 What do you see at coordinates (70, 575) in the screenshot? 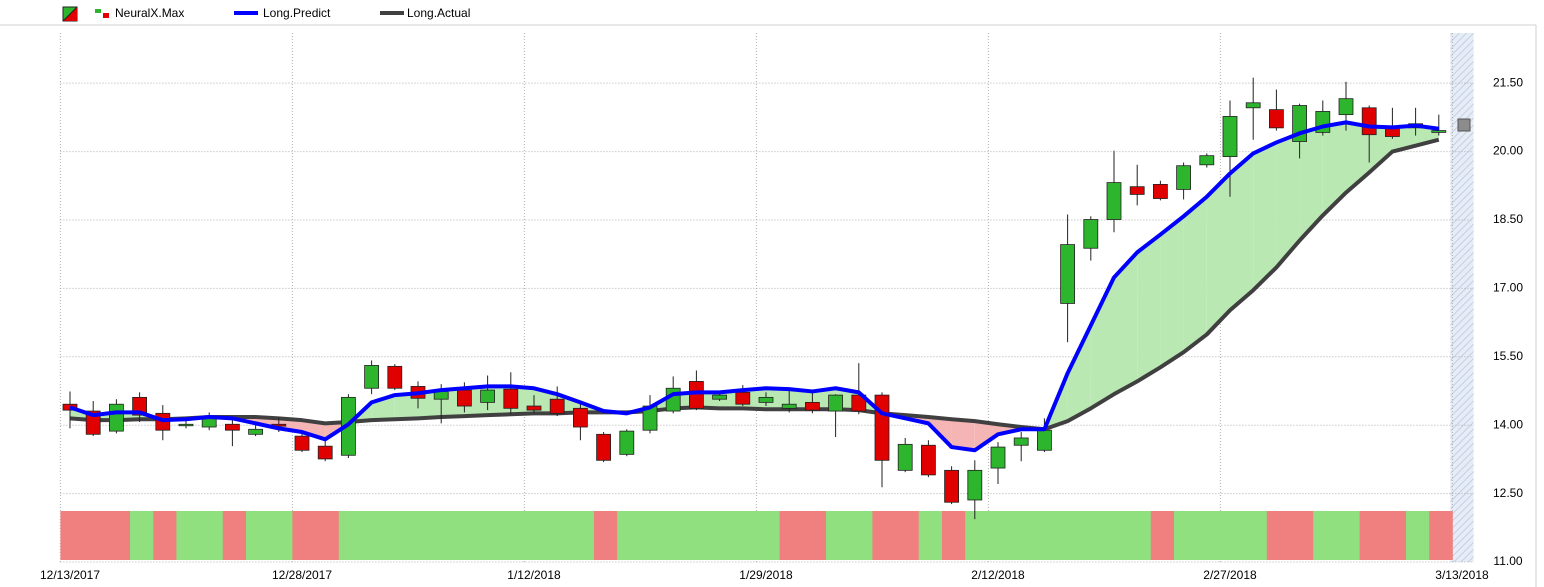
I see `x-tick-label: 12/13/2017` at bounding box center [70, 575].